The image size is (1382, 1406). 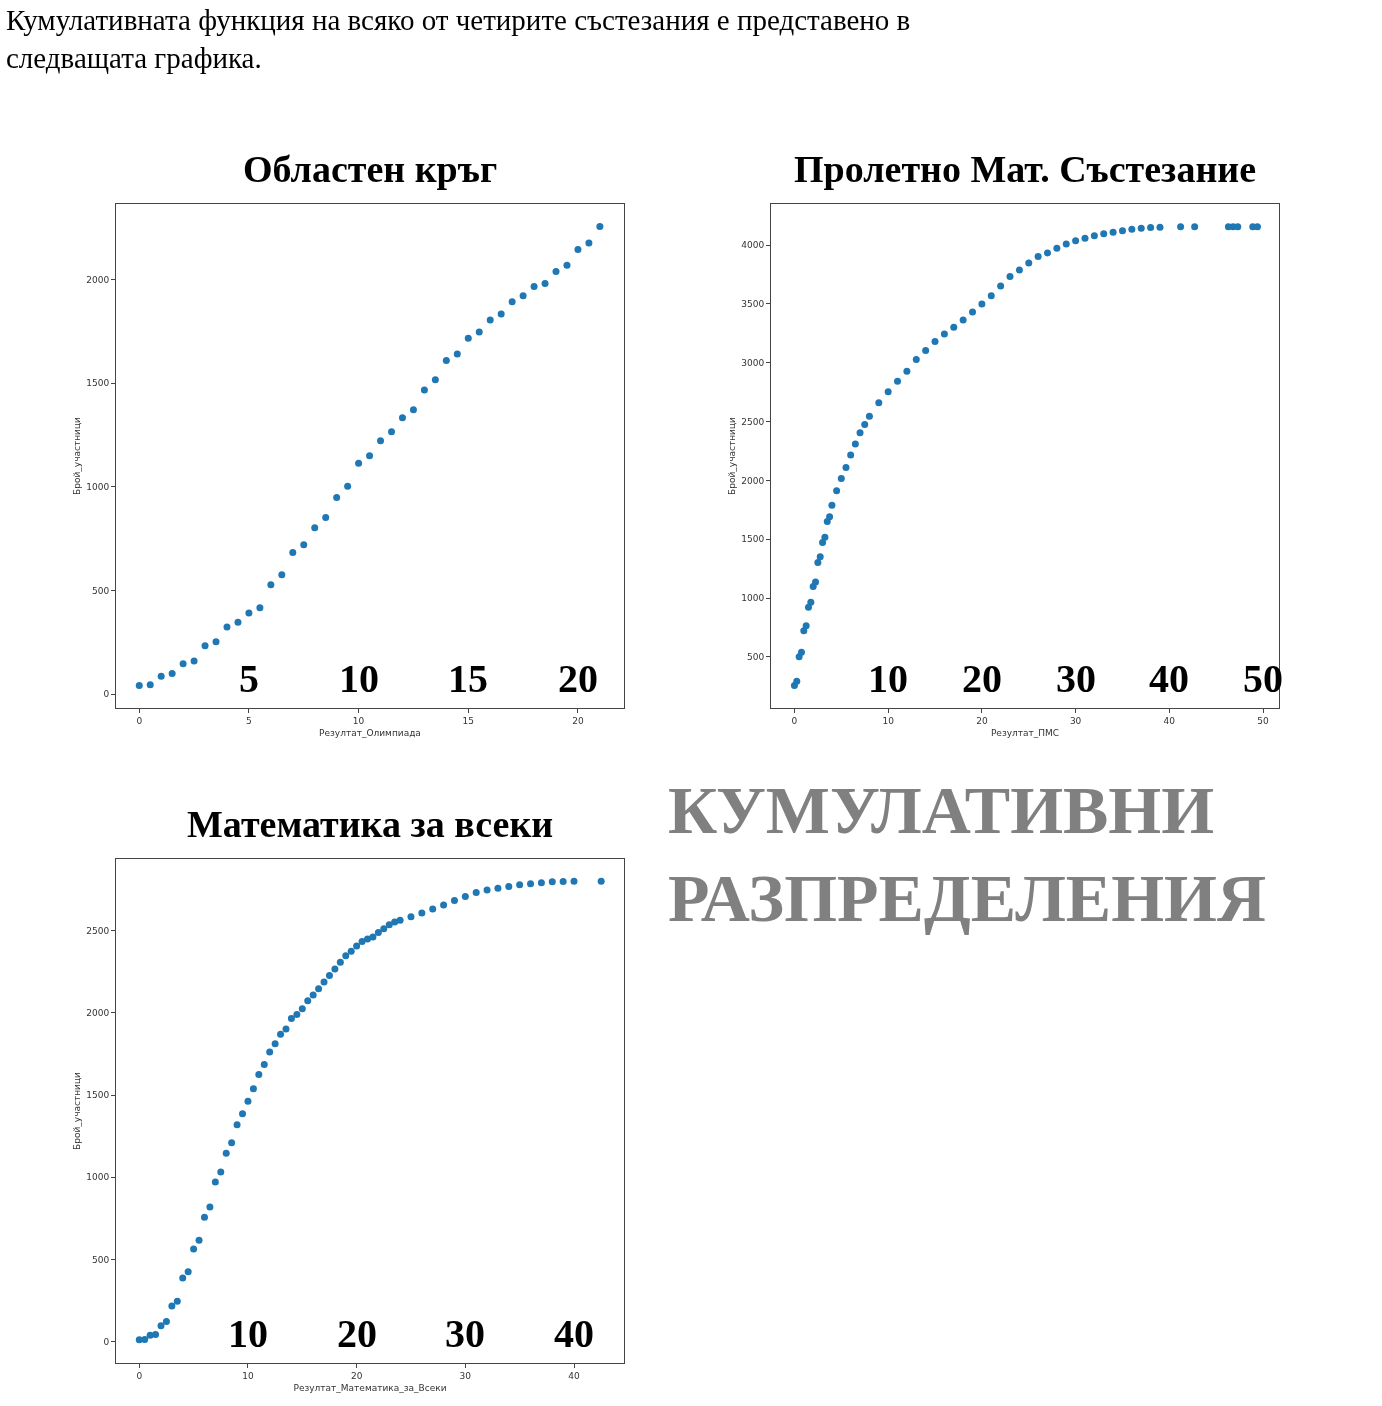 What do you see at coordinates (753, 362) in the screenshot?
I see `y-tick-label: 3000` at bounding box center [753, 362].